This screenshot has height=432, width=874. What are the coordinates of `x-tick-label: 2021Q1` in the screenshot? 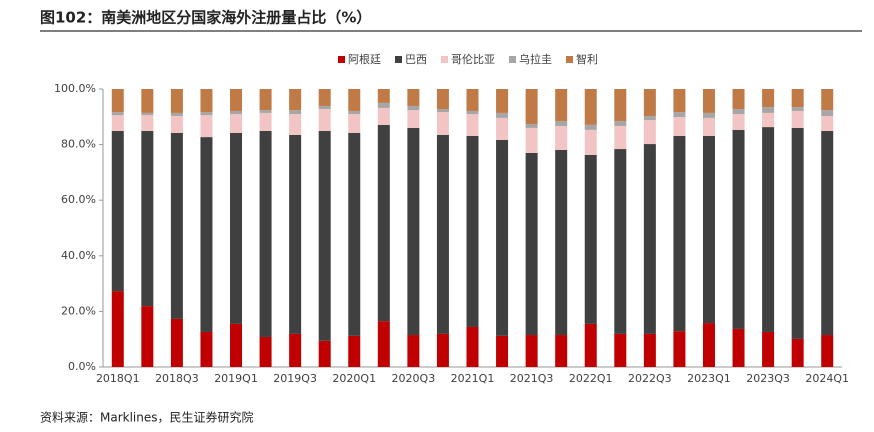 It's located at (473, 378).